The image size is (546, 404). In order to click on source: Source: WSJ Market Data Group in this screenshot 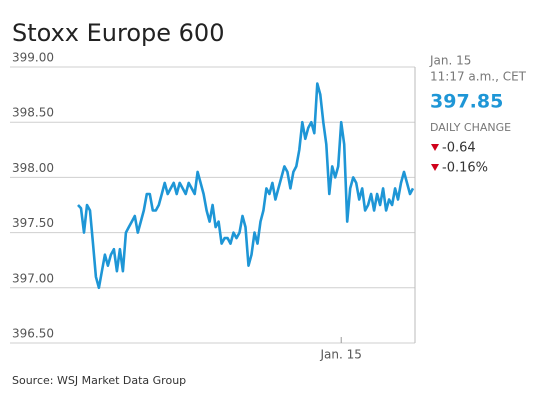, I will do `click(99, 380)`.